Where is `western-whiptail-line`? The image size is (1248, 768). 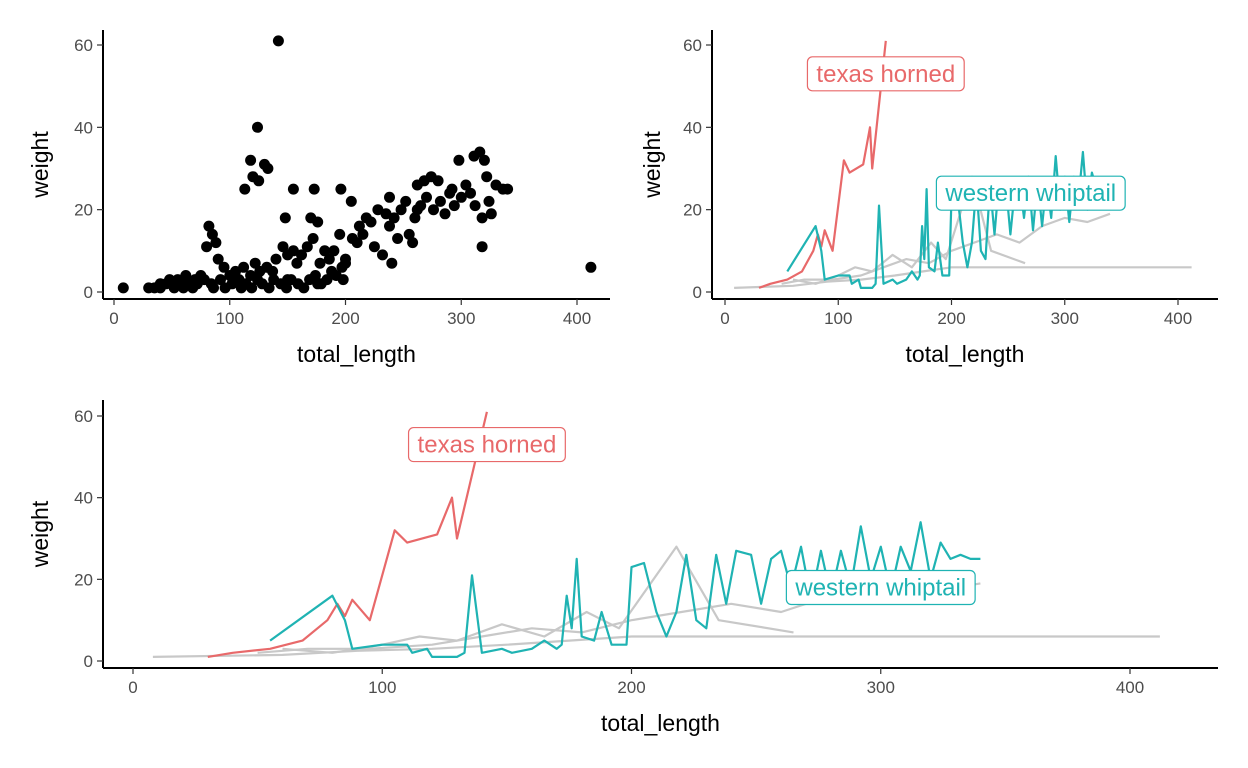 western-whiptail-line is located at coordinates (625, 589).